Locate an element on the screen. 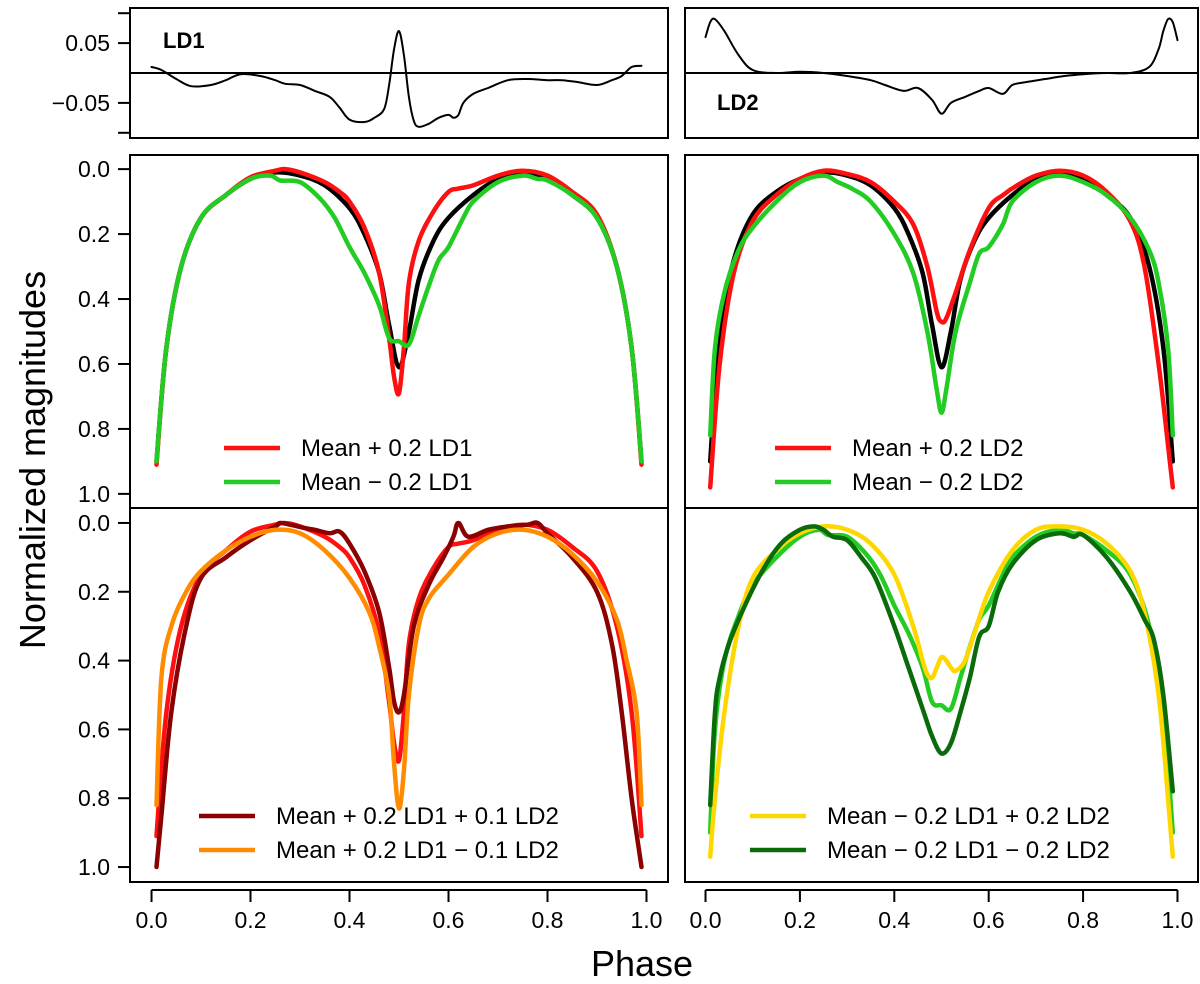  y-tick-label: −0.05 is located at coordinates (81, 103).